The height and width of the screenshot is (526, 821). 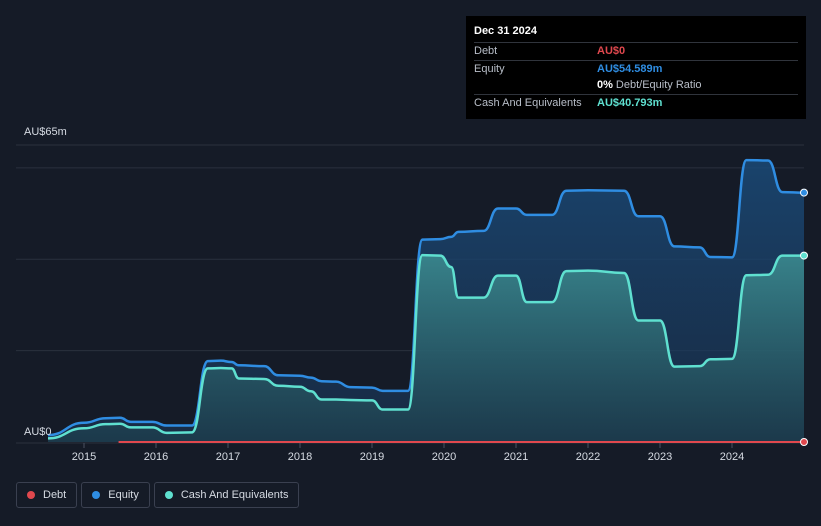 I want to click on tooltip-ratio-label: Debt/Equity Ratio, so click(x=658, y=85).